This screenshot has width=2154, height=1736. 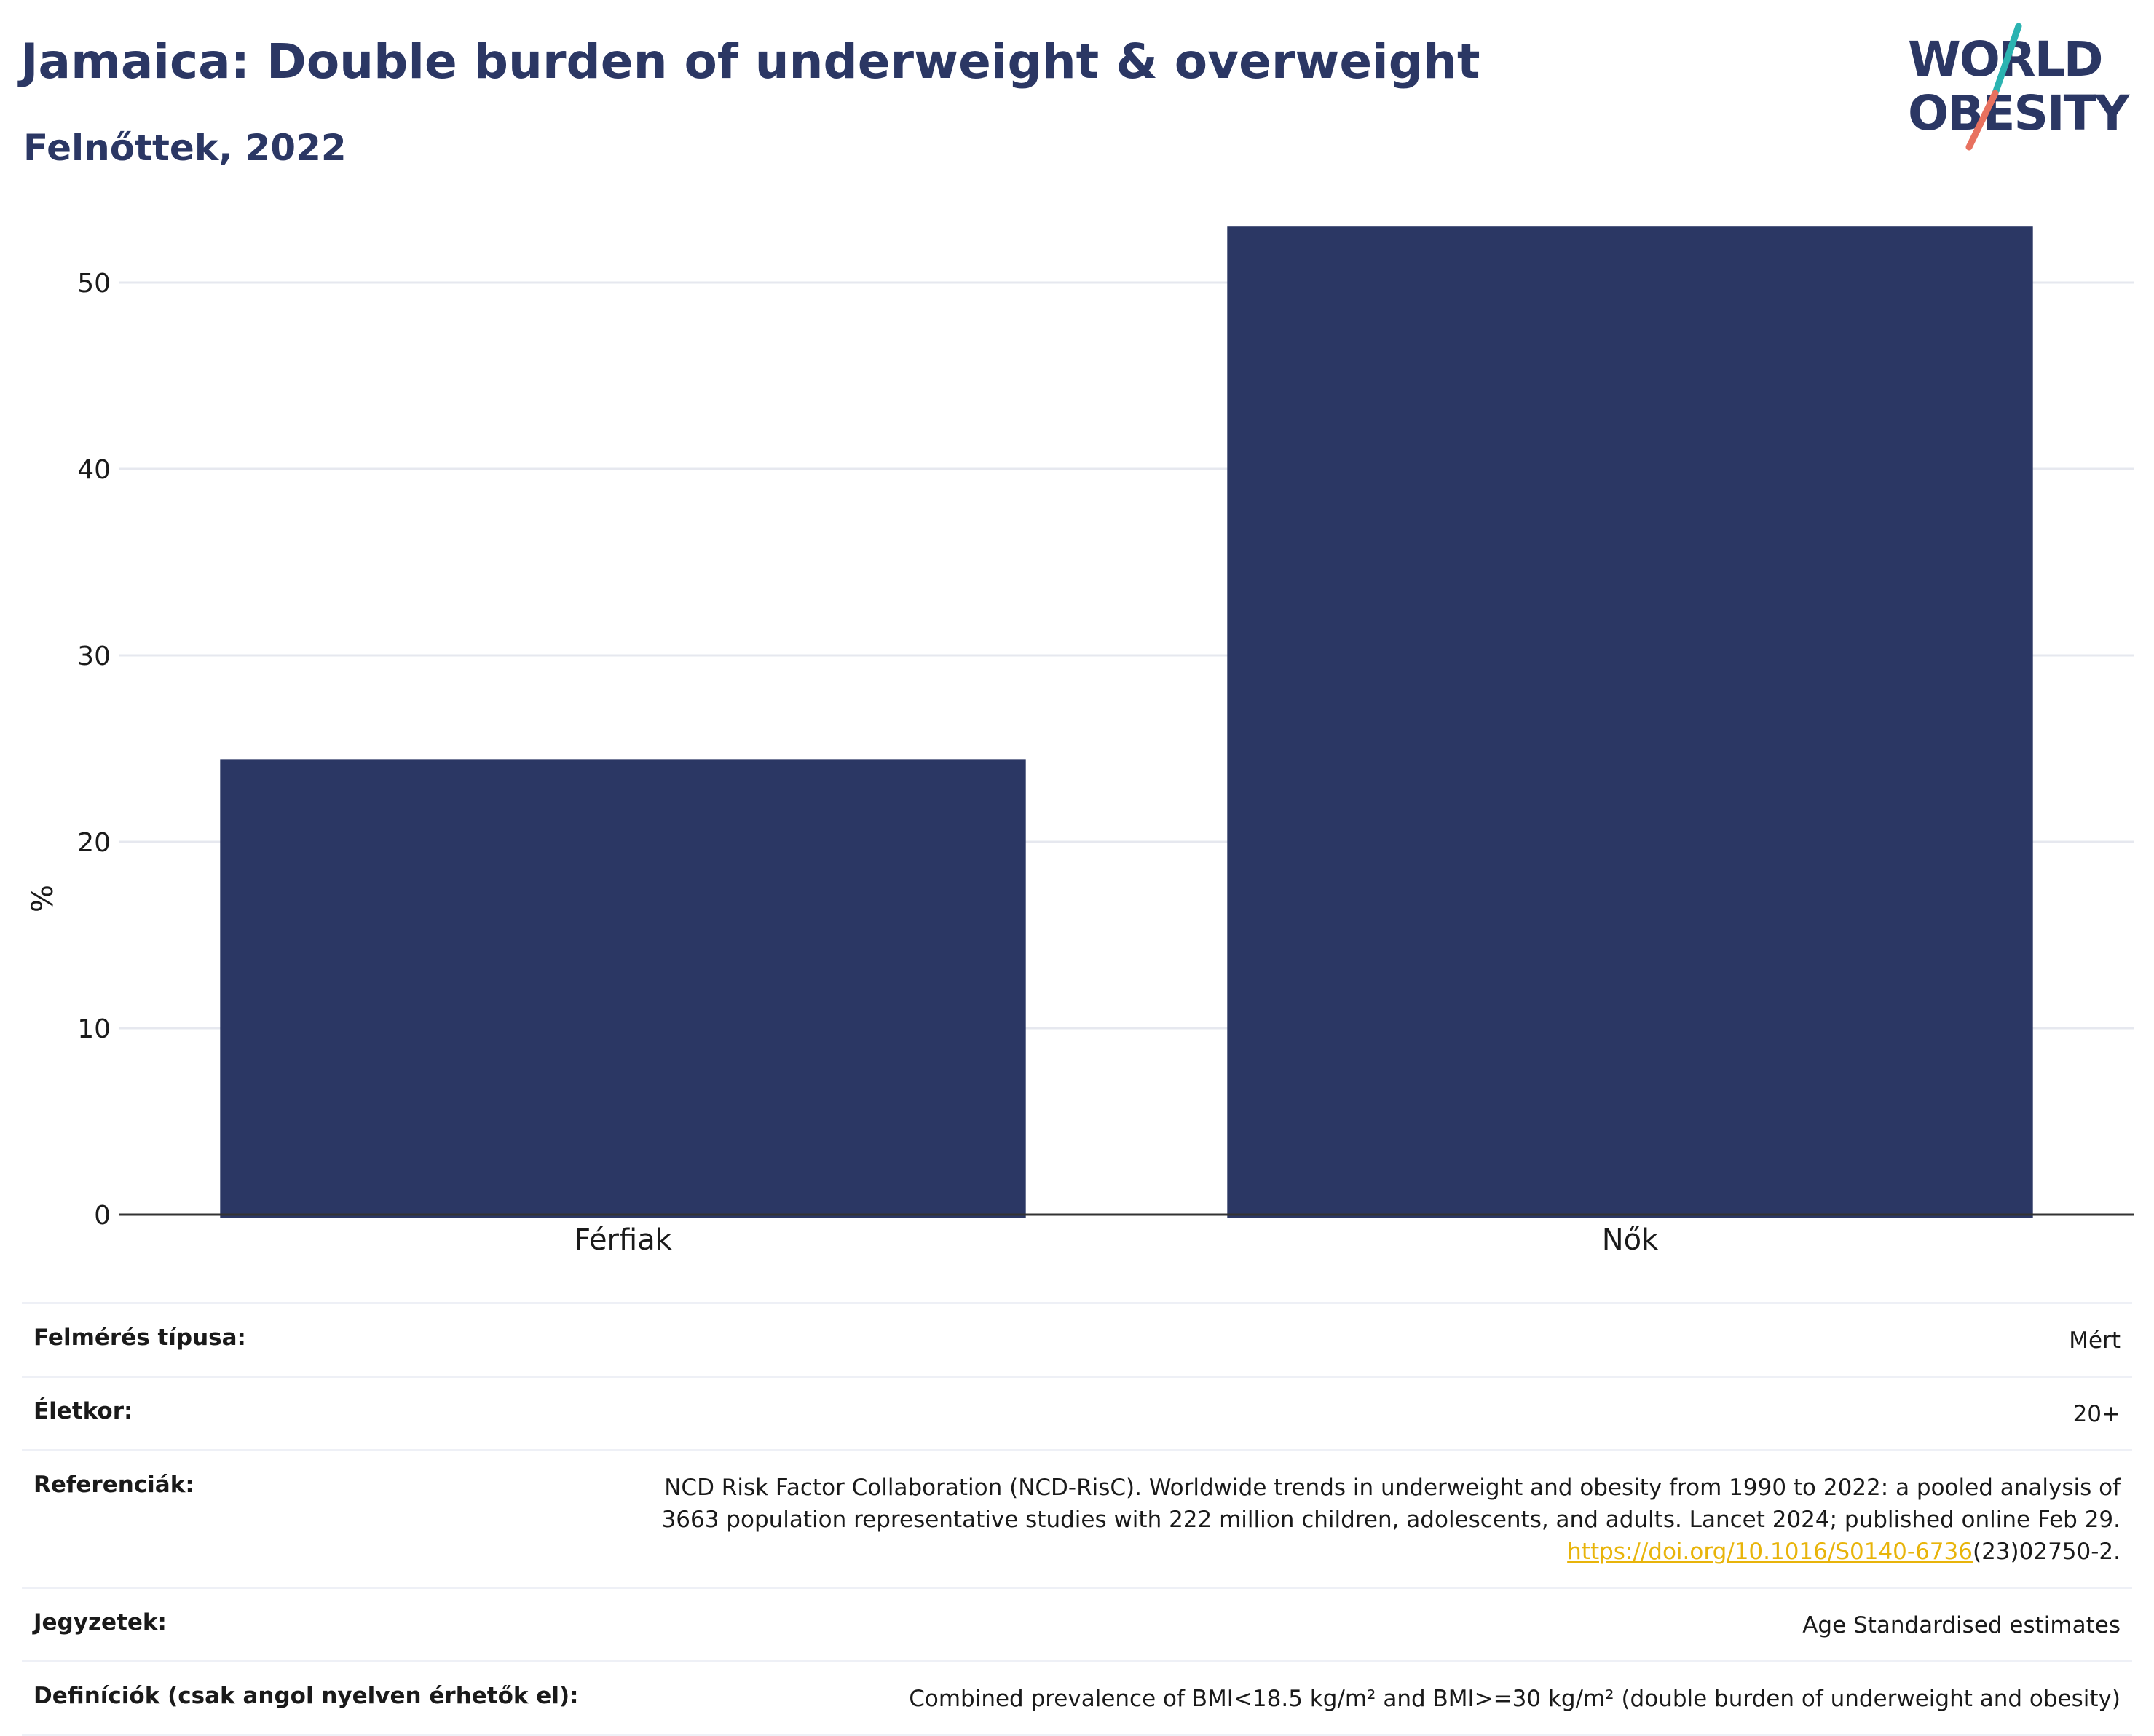 What do you see at coordinates (185, 148) in the screenshot?
I see `chart-subtitle: Felnőttek, 2022` at bounding box center [185, 148].